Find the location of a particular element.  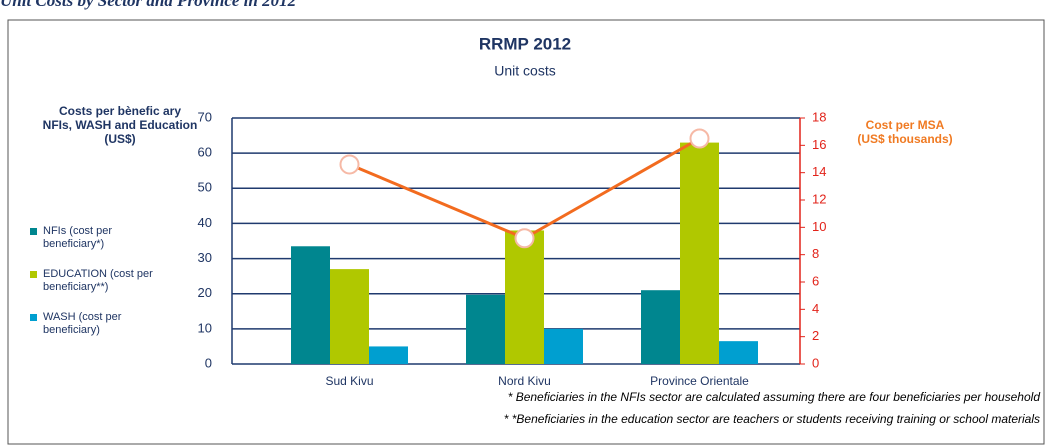

x-tick-label: Nord Kivu is located at coordinates (524, 381).